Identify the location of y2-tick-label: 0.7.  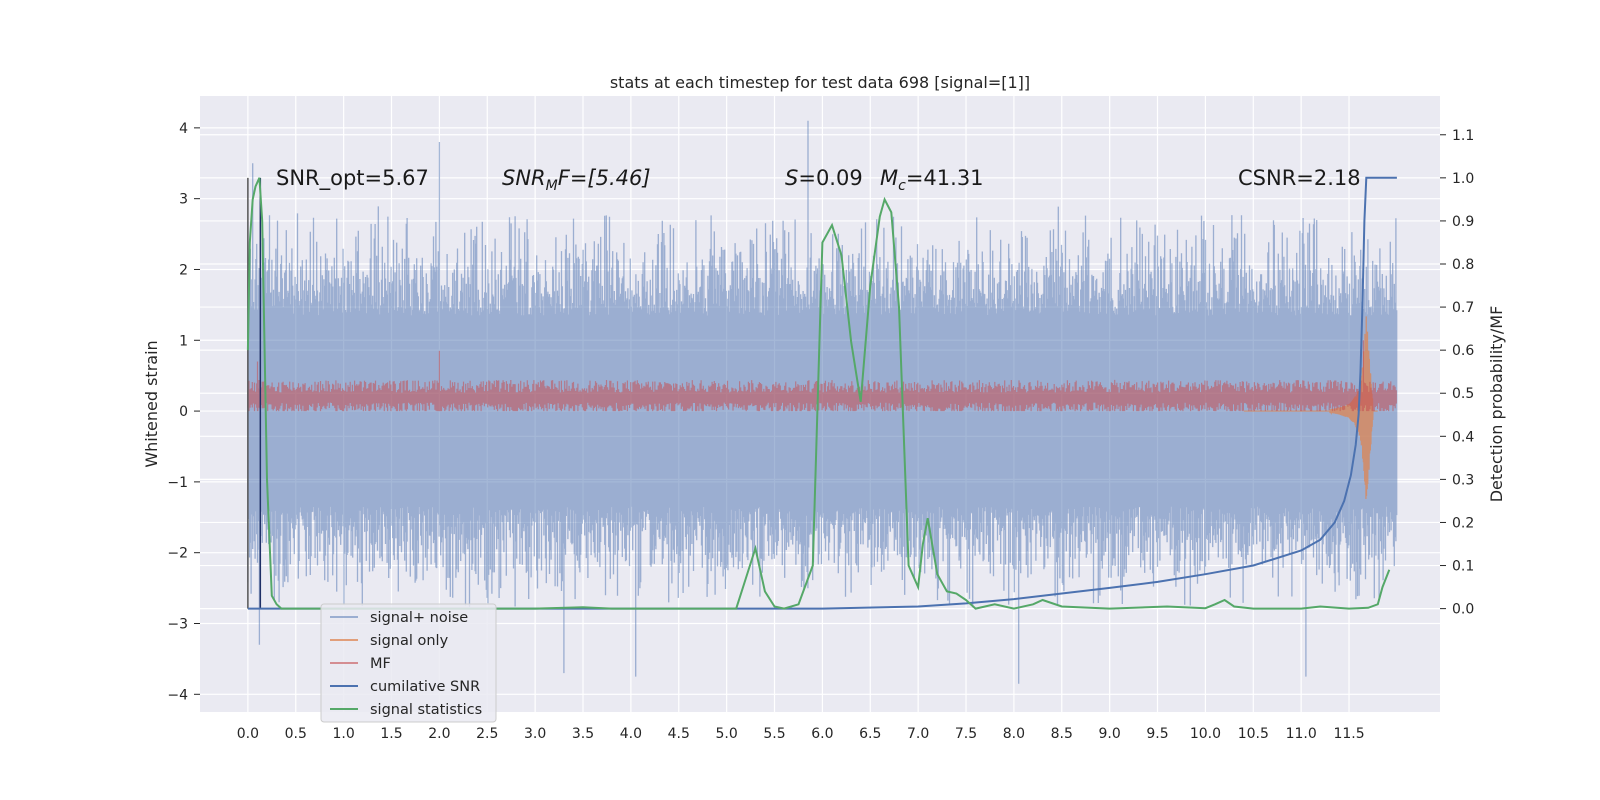
(1463, 308).